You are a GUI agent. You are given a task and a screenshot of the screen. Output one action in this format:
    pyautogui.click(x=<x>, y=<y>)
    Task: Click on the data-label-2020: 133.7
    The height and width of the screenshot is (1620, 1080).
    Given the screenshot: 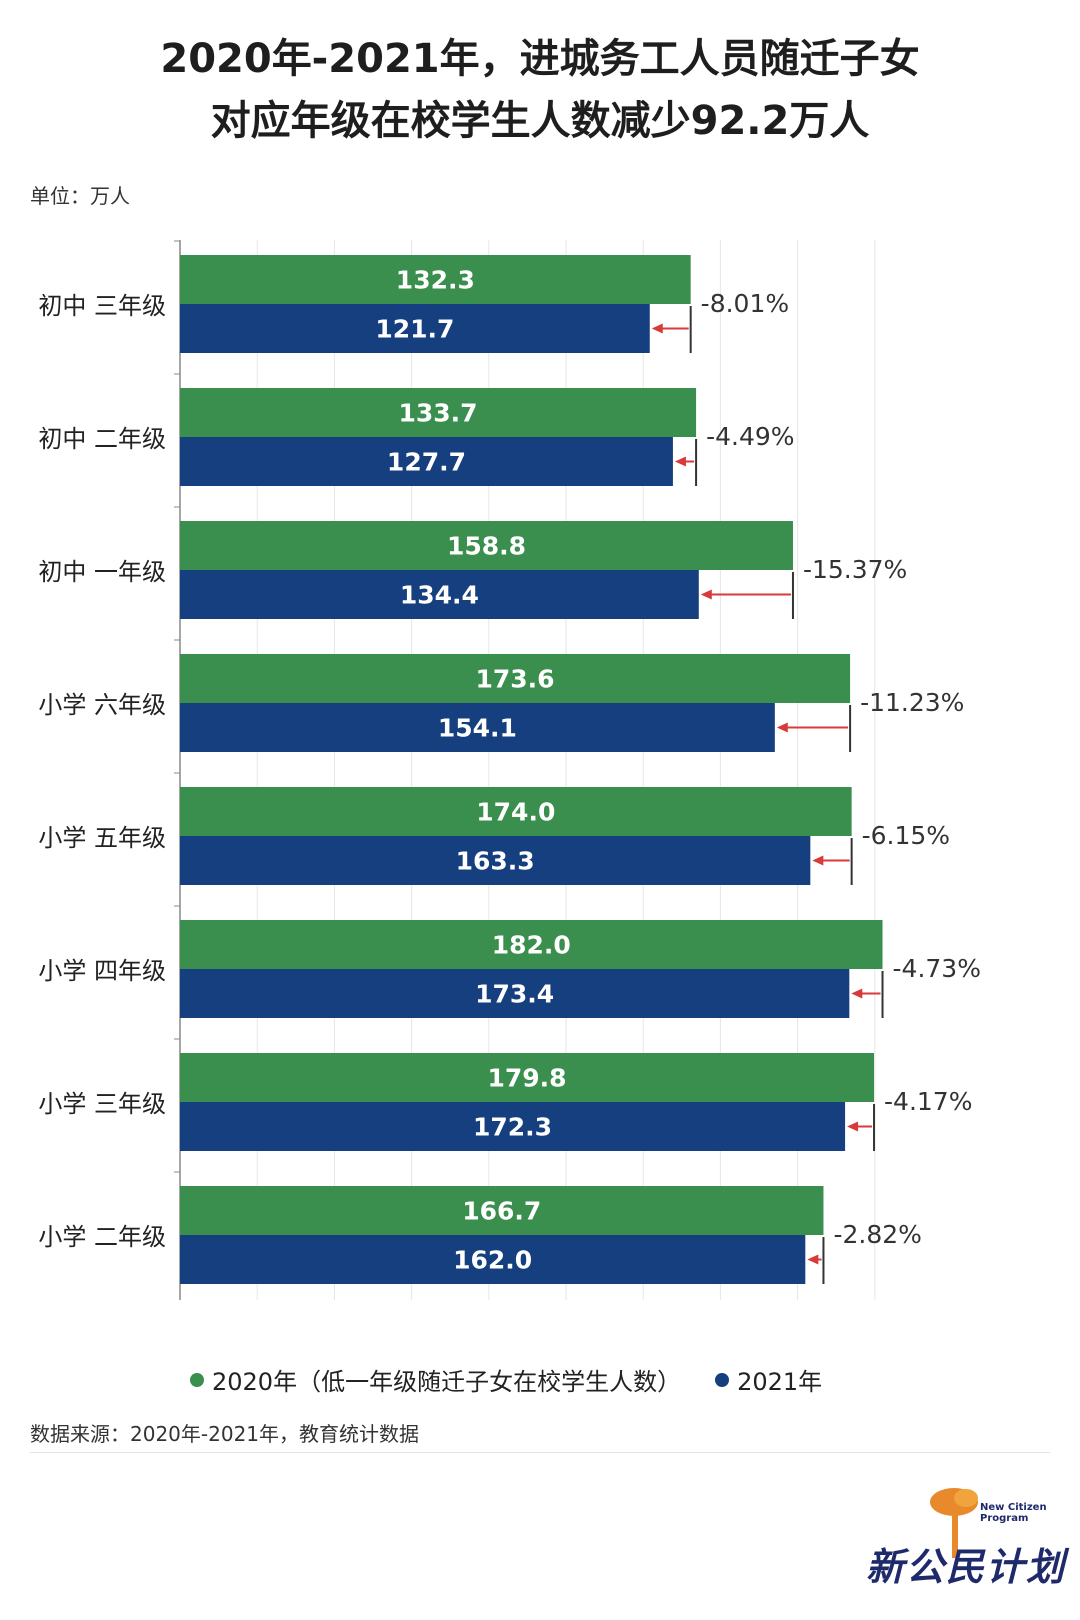 What is the action you would take?
    pyautogui.click(x=438, y=413)
    